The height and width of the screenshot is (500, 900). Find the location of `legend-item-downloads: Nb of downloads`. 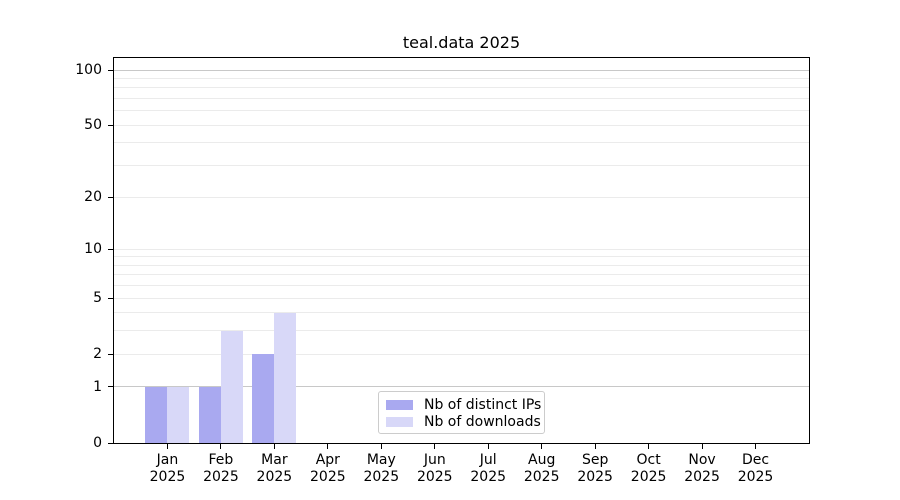

legend-item-downloads: Nb of downloads is located at coordinates (465, 422).